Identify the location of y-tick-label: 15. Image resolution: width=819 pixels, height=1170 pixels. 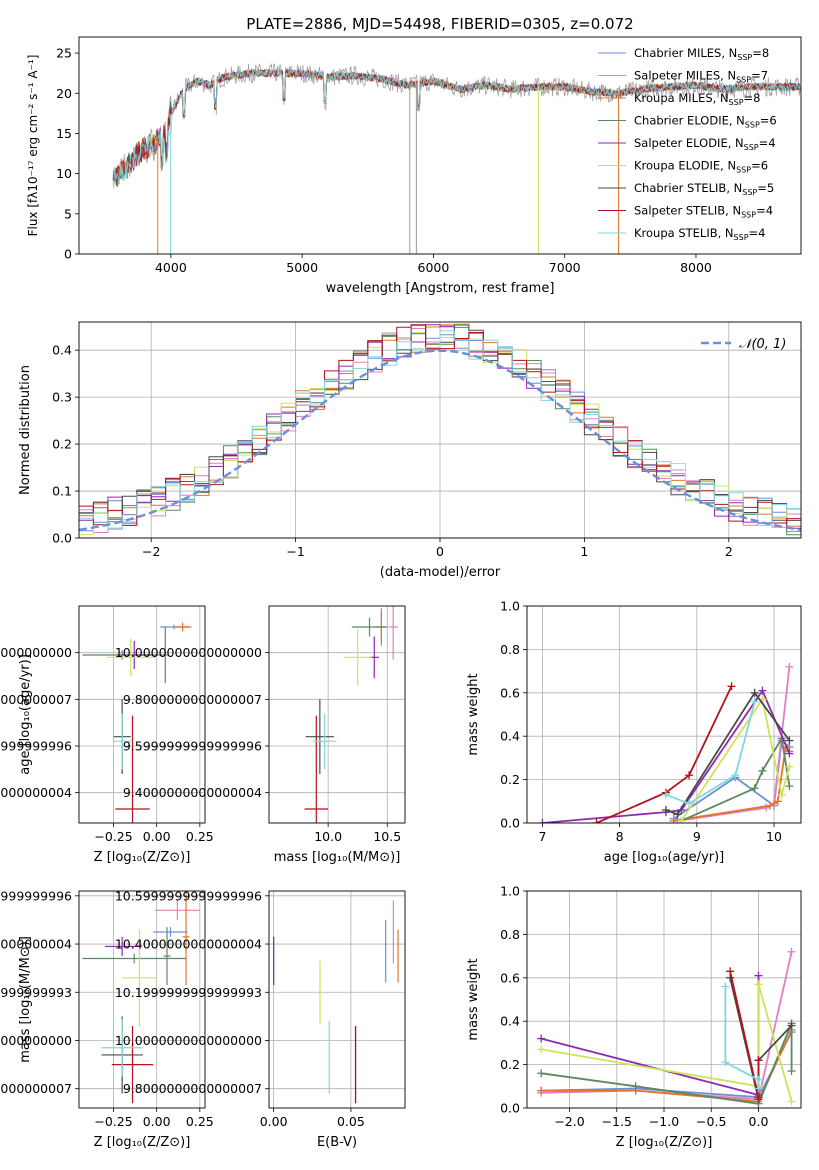
(64, 133).